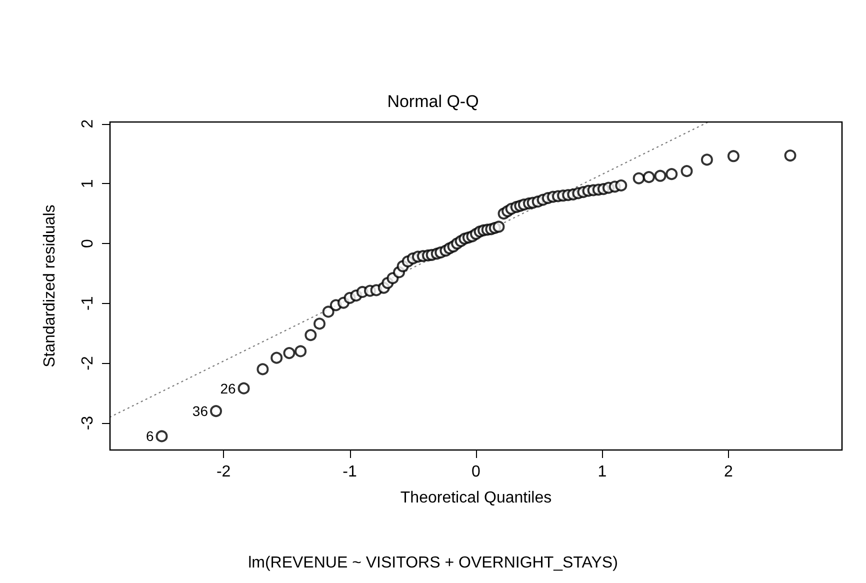  I want to click on annotation: 6, so click(150, 436).